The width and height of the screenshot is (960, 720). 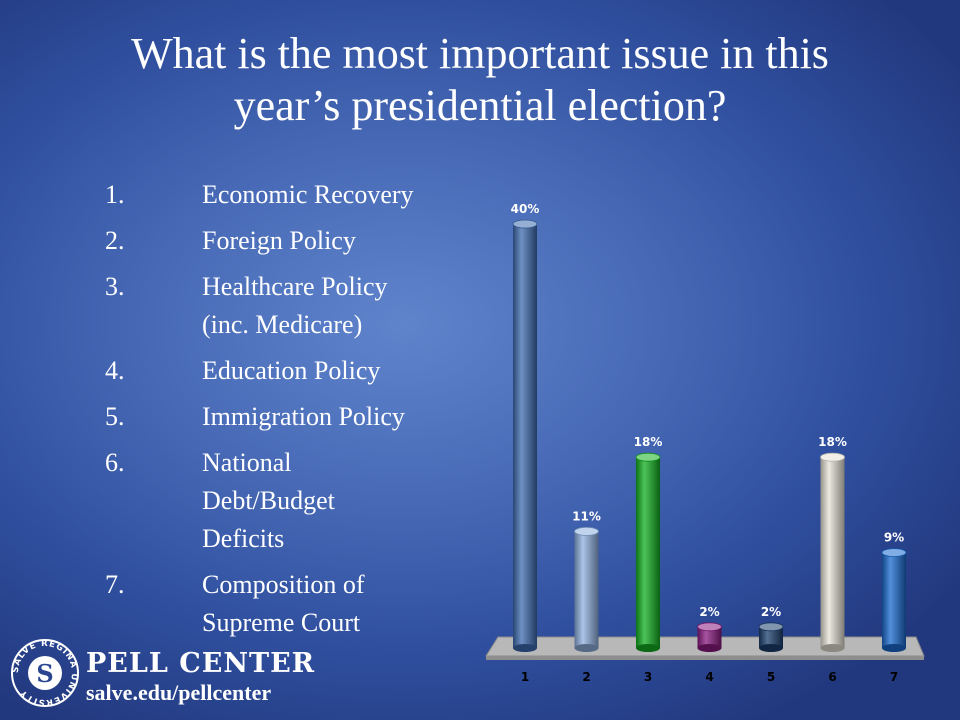 What do you see at coordinates (480, 105) in the screenshot?
I see `title-line-2: year’s presidential election?` at bounding box center [480, 105].